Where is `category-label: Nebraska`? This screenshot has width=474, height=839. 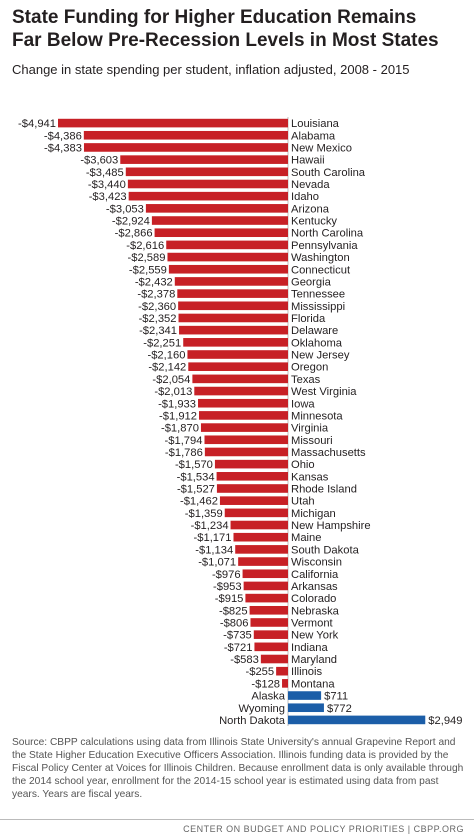 category-label: Nebraska is located at coordinates (315, 611).